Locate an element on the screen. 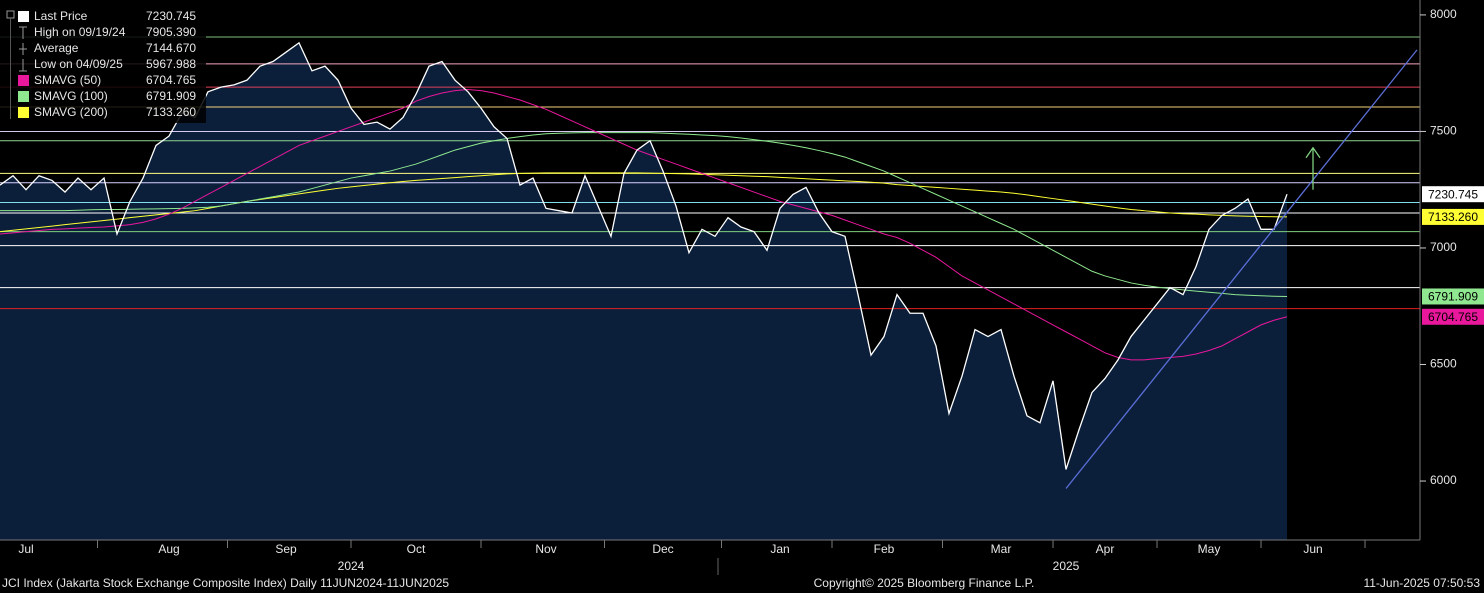 This screenshot has height=593, width=1484. x-tick-label: Mar is located at coordinates (1001, 549).